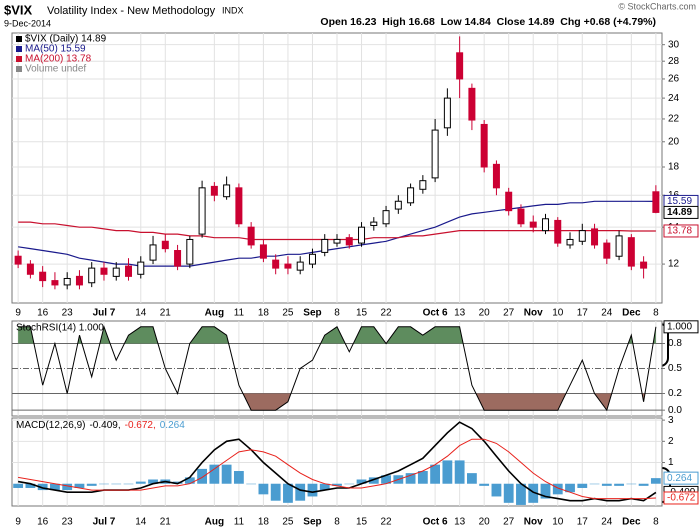 This screenshot has height=530, width=700. What do you see at coordinates (166, 522) in the screenshot?
I see `x-tick-label: 21` at bounding box center [166, 522].